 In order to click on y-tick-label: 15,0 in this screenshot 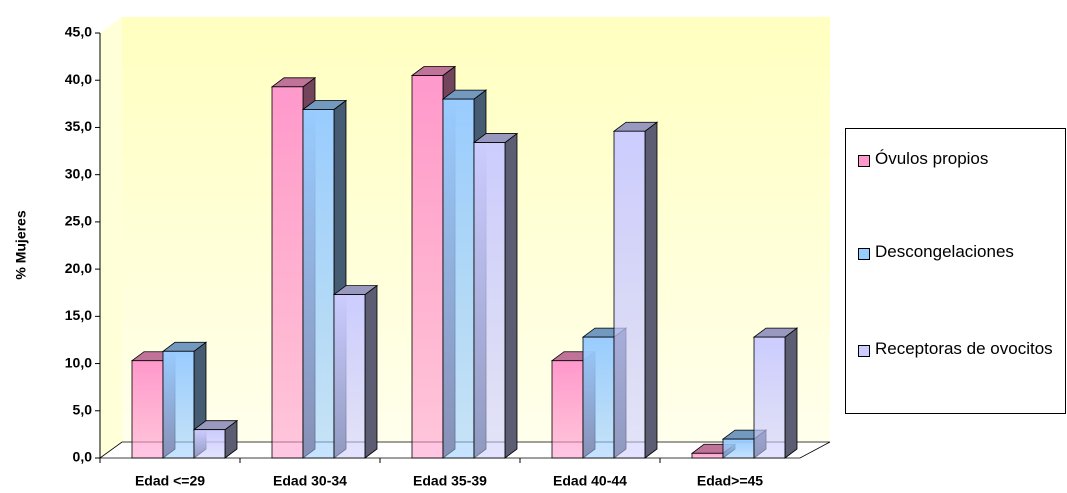, I will do `click(78, 315)`.